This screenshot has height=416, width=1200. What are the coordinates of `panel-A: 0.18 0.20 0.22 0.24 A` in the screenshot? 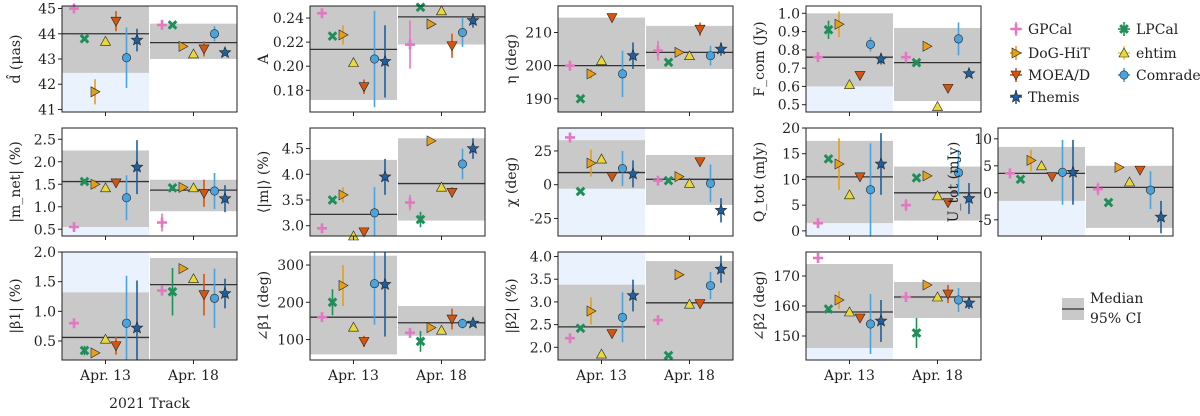 It's located at (371, 59).